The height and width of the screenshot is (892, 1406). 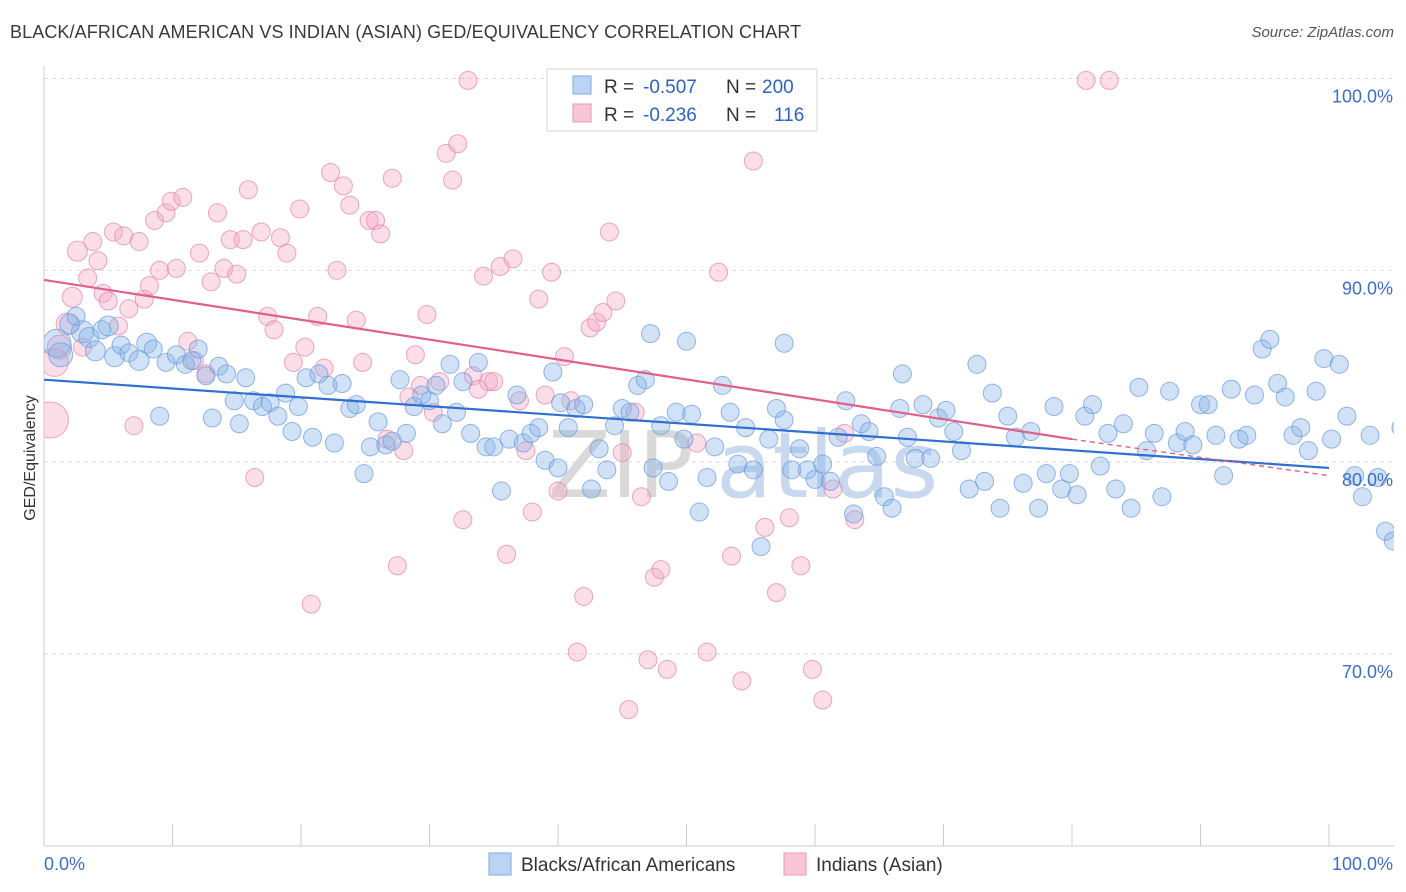 What do you see at coordinates (619, 87) in the screenshot?
I see `legend-r-label-1: R =` at bounding box center [619, 87].